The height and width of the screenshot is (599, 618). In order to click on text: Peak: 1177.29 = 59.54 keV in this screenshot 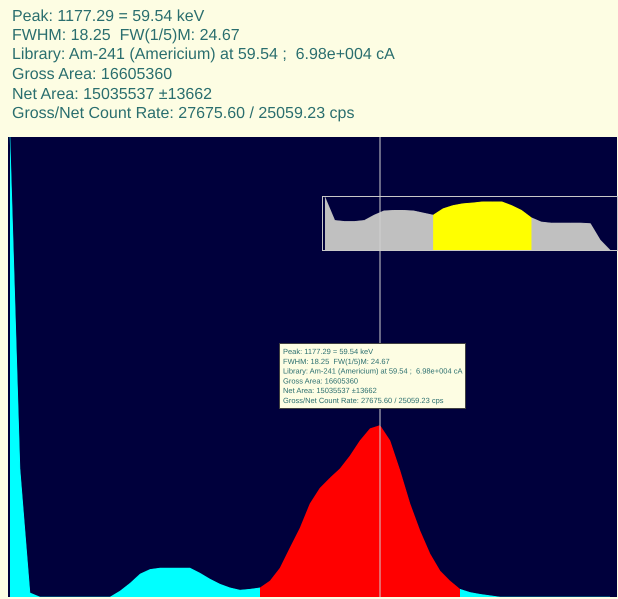, I will do `click(108, 16)`.